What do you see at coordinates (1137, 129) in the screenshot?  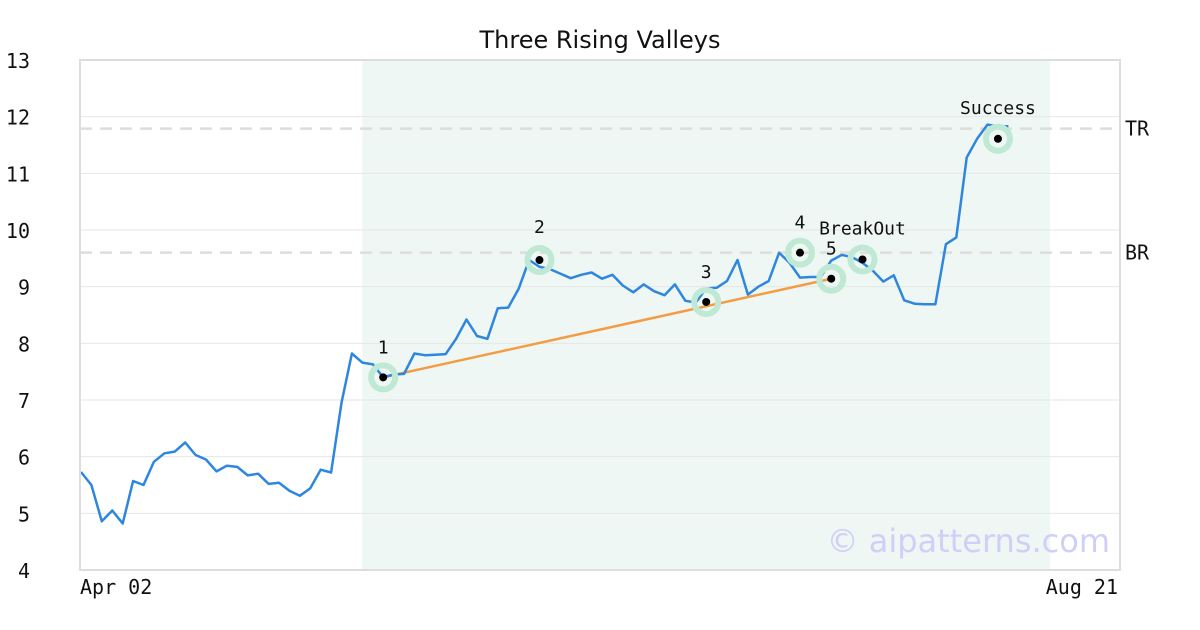 I see `reference-line-label: TR` at bounding box center [1137, 129].